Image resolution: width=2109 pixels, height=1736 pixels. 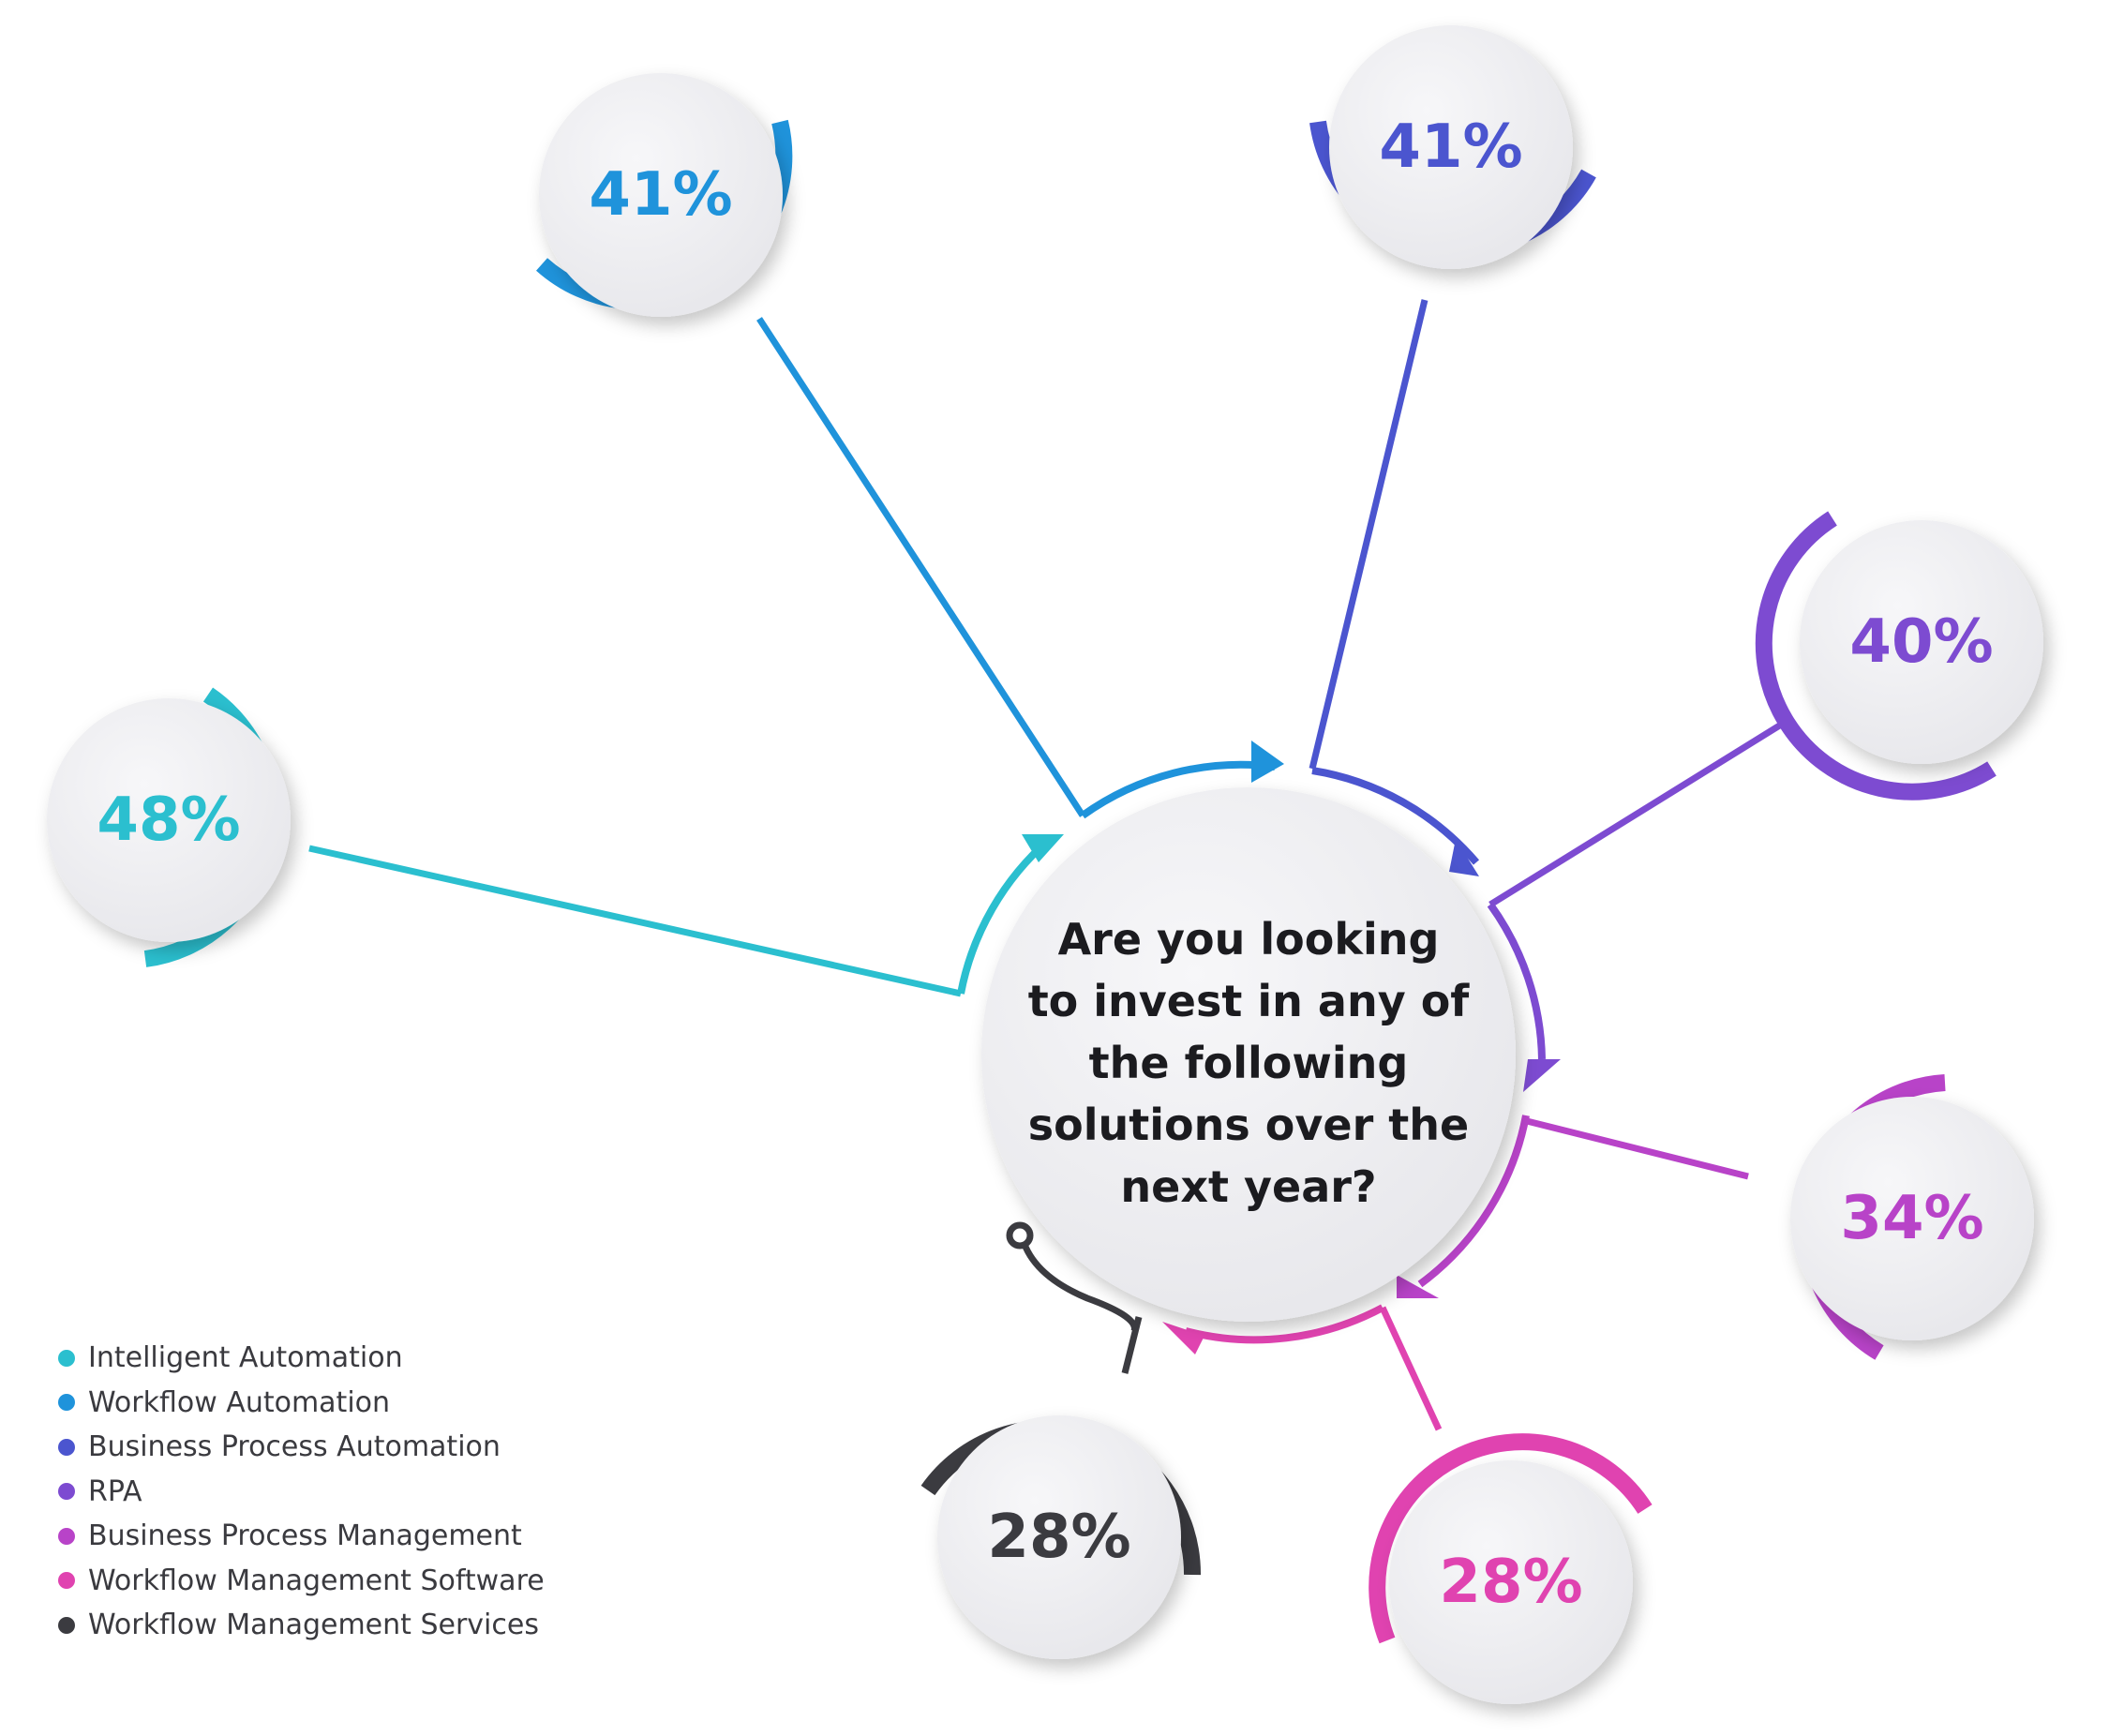 What do you see at coordinates (1183, 1338) in the screenshot?
I see `ring-arrow-workflow-management-software` at bounding box center [1183, 1338].